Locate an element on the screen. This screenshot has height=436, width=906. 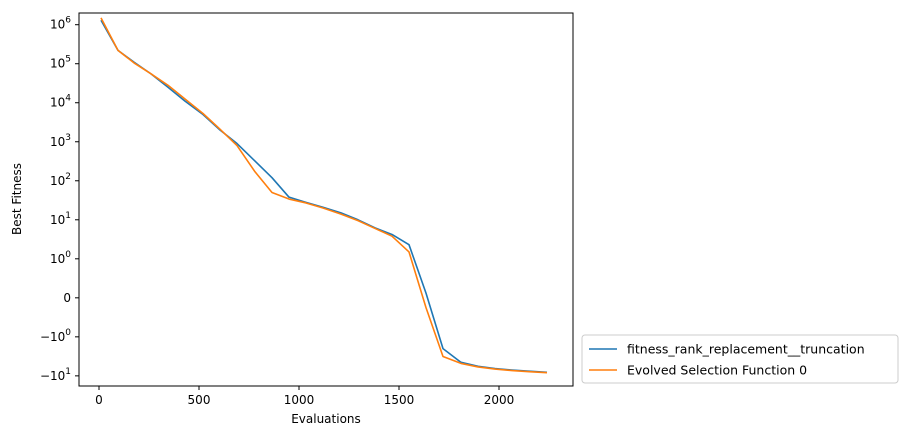
legend-frame is located at coordinates (740, 359).